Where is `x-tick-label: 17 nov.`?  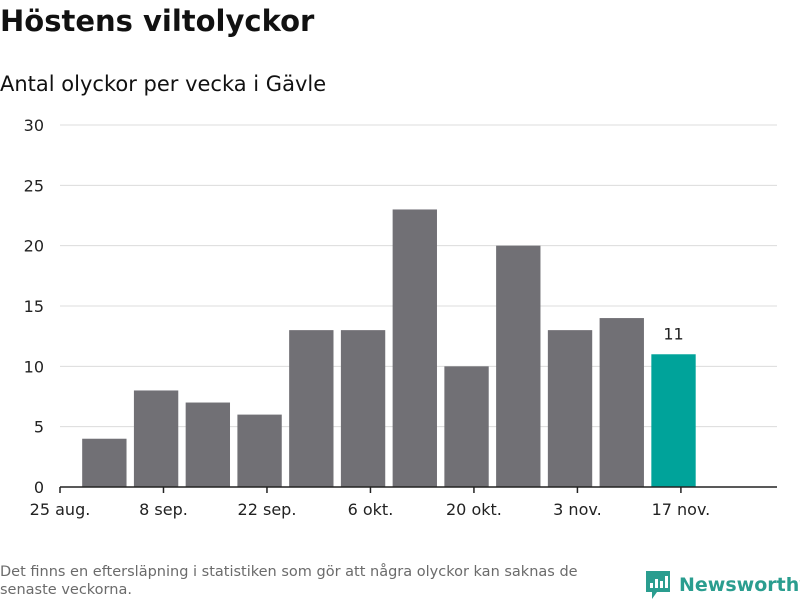
x-tick-label: 17 nov. is located at coordinates (681, 509).